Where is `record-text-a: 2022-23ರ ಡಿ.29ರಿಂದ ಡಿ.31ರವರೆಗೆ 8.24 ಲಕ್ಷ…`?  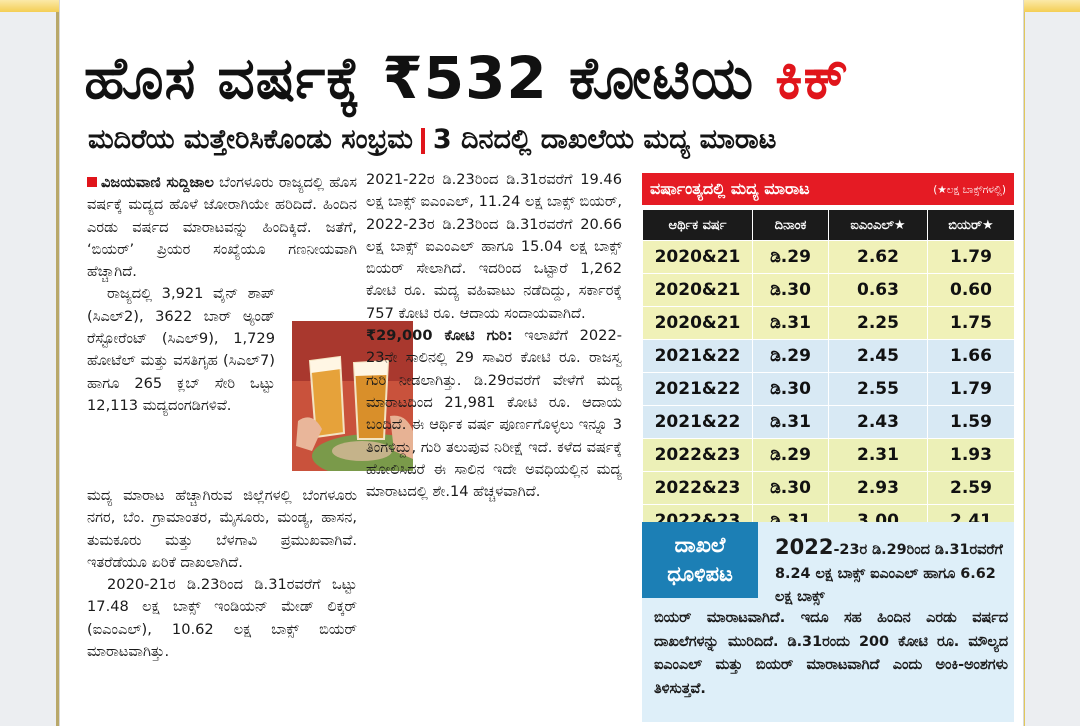 record-text-a: 2022-23ರ ಡಿ.29ರಿಂದ ಡಿ.31ರವರೆಗೆ 8.24 ಲಕ್ಷ… is located at coordinates (891, 572).